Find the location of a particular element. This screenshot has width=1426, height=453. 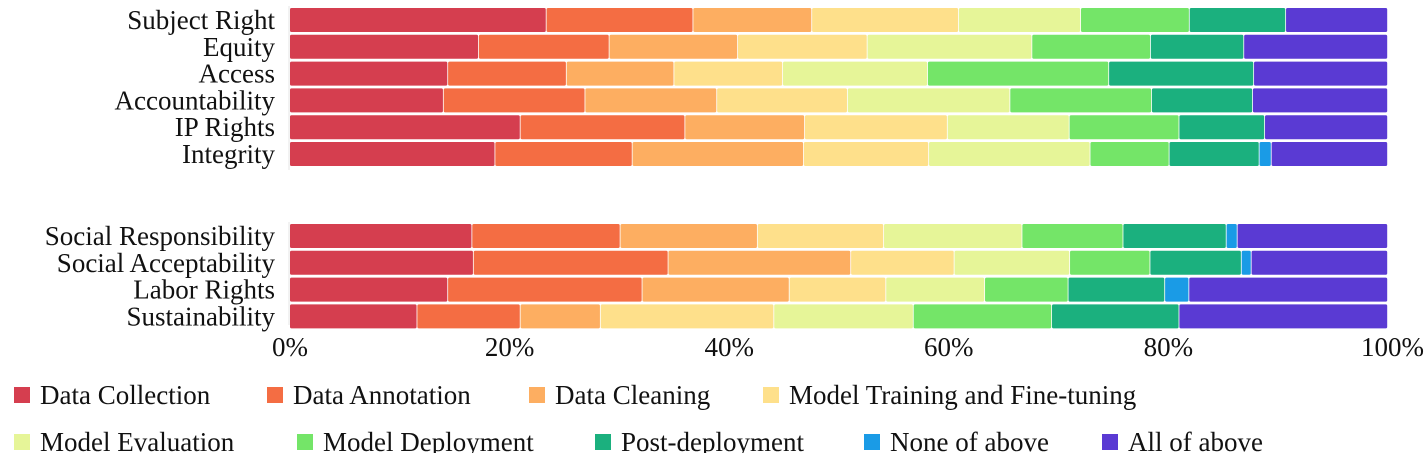

category-label: Access is located at coordinates (237, 74).